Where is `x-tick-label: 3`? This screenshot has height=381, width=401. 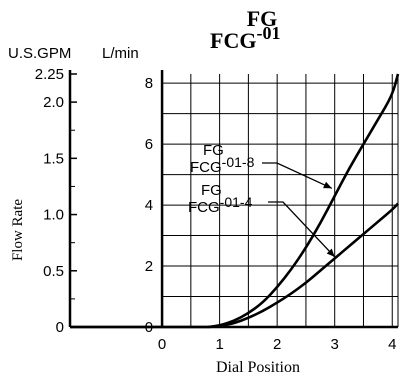 x-tick-label: 3 is located at coordinates (335, 344).